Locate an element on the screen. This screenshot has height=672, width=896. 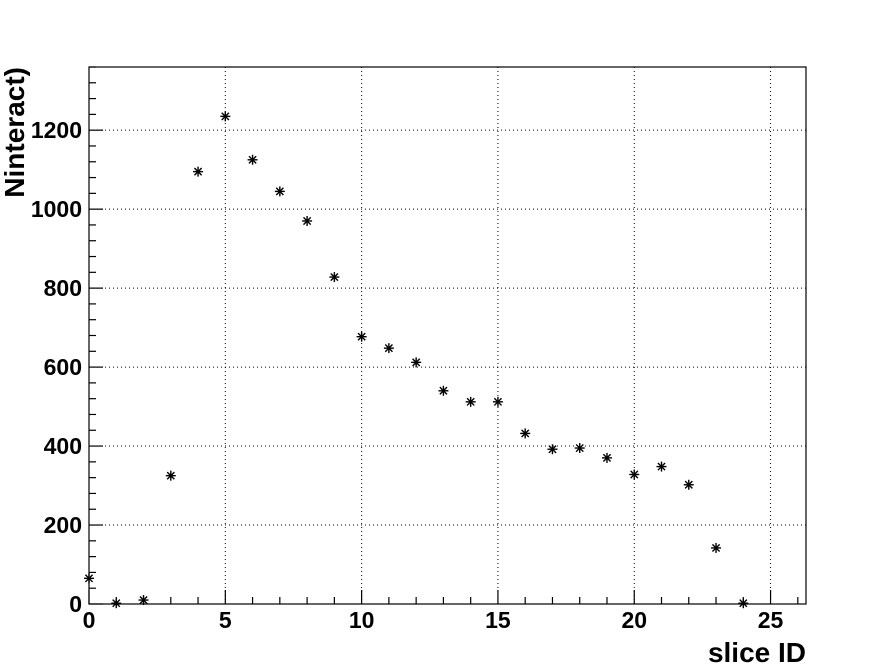
x-tick-label: 15 is located at coordinates (498, 620).